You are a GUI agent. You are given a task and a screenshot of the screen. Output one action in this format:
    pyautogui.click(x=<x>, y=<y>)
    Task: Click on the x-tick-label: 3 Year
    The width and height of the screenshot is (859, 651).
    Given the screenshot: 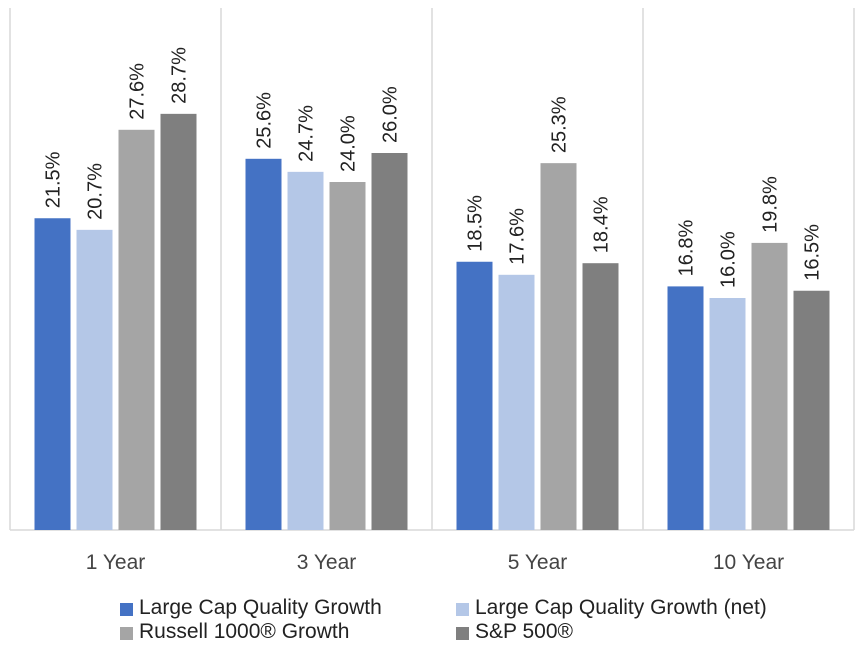 What is the action you would take?
    pyautogui.click(x=327, y=562)
    